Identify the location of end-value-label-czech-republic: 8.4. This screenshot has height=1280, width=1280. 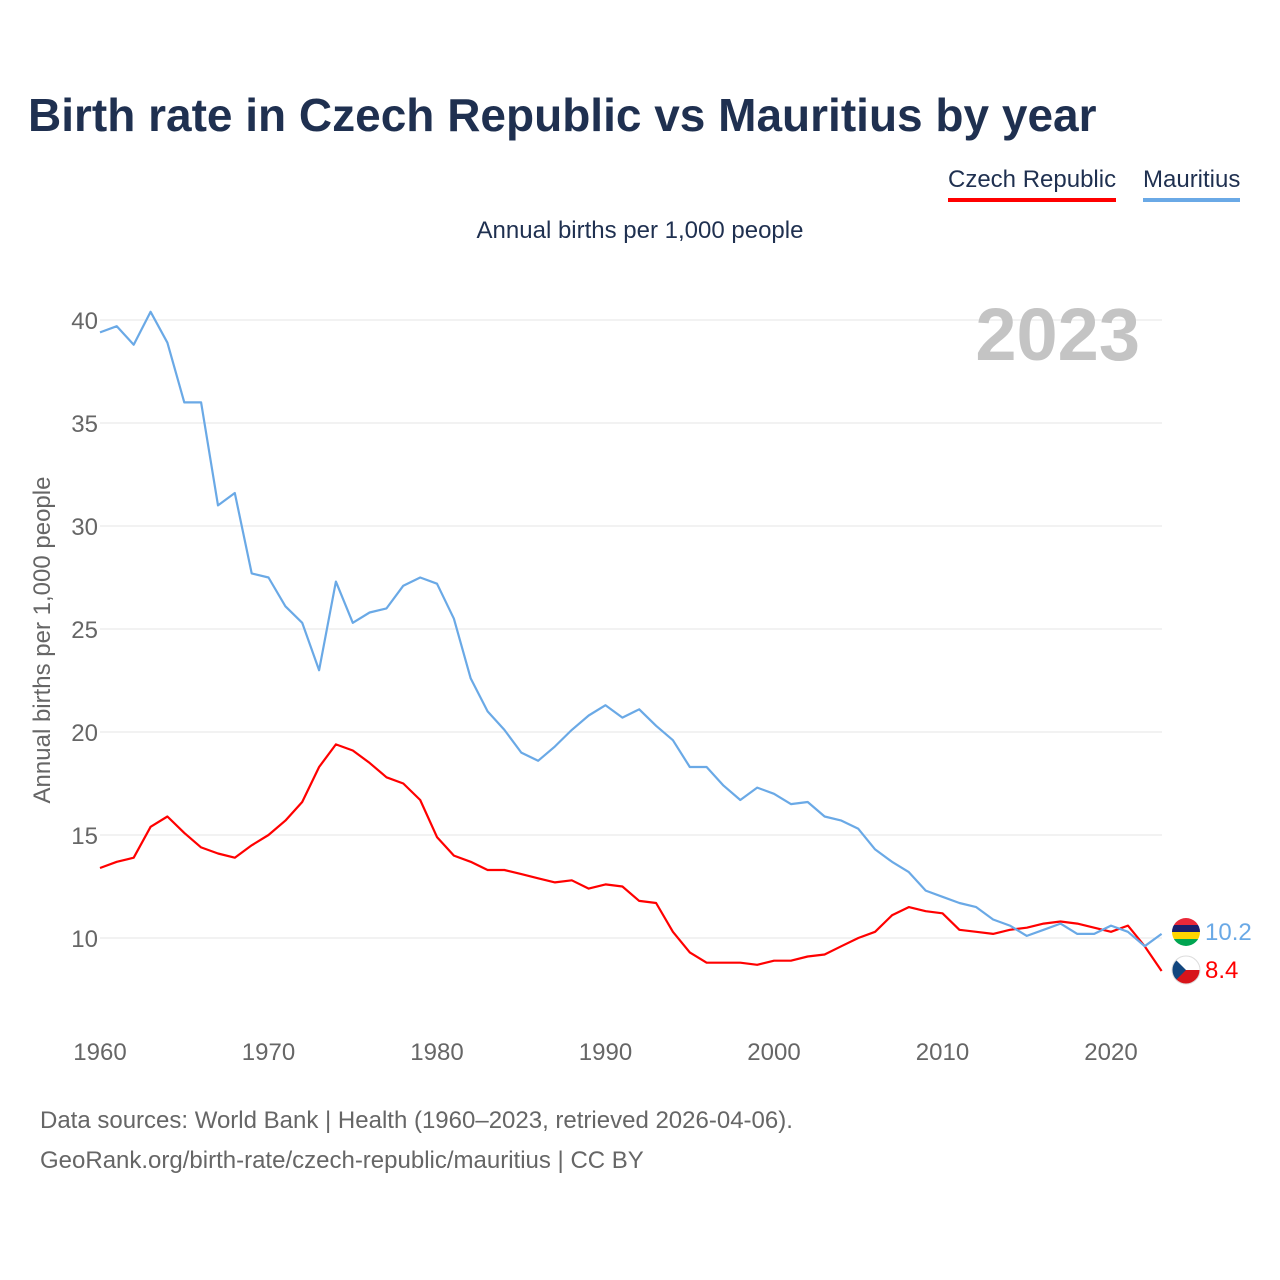
(1221, 970).